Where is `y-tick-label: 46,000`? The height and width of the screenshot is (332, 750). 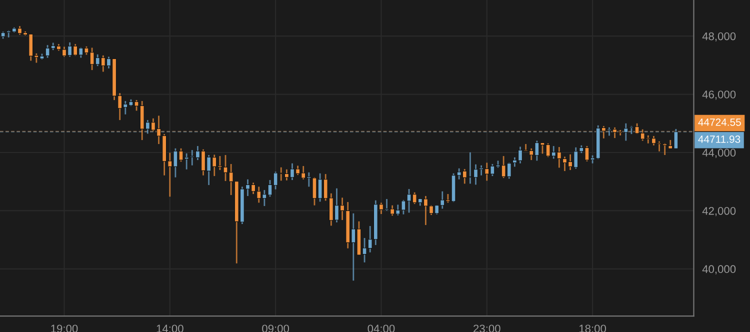 y-tick-label: 46,000 is located at coordinates (719, 95).